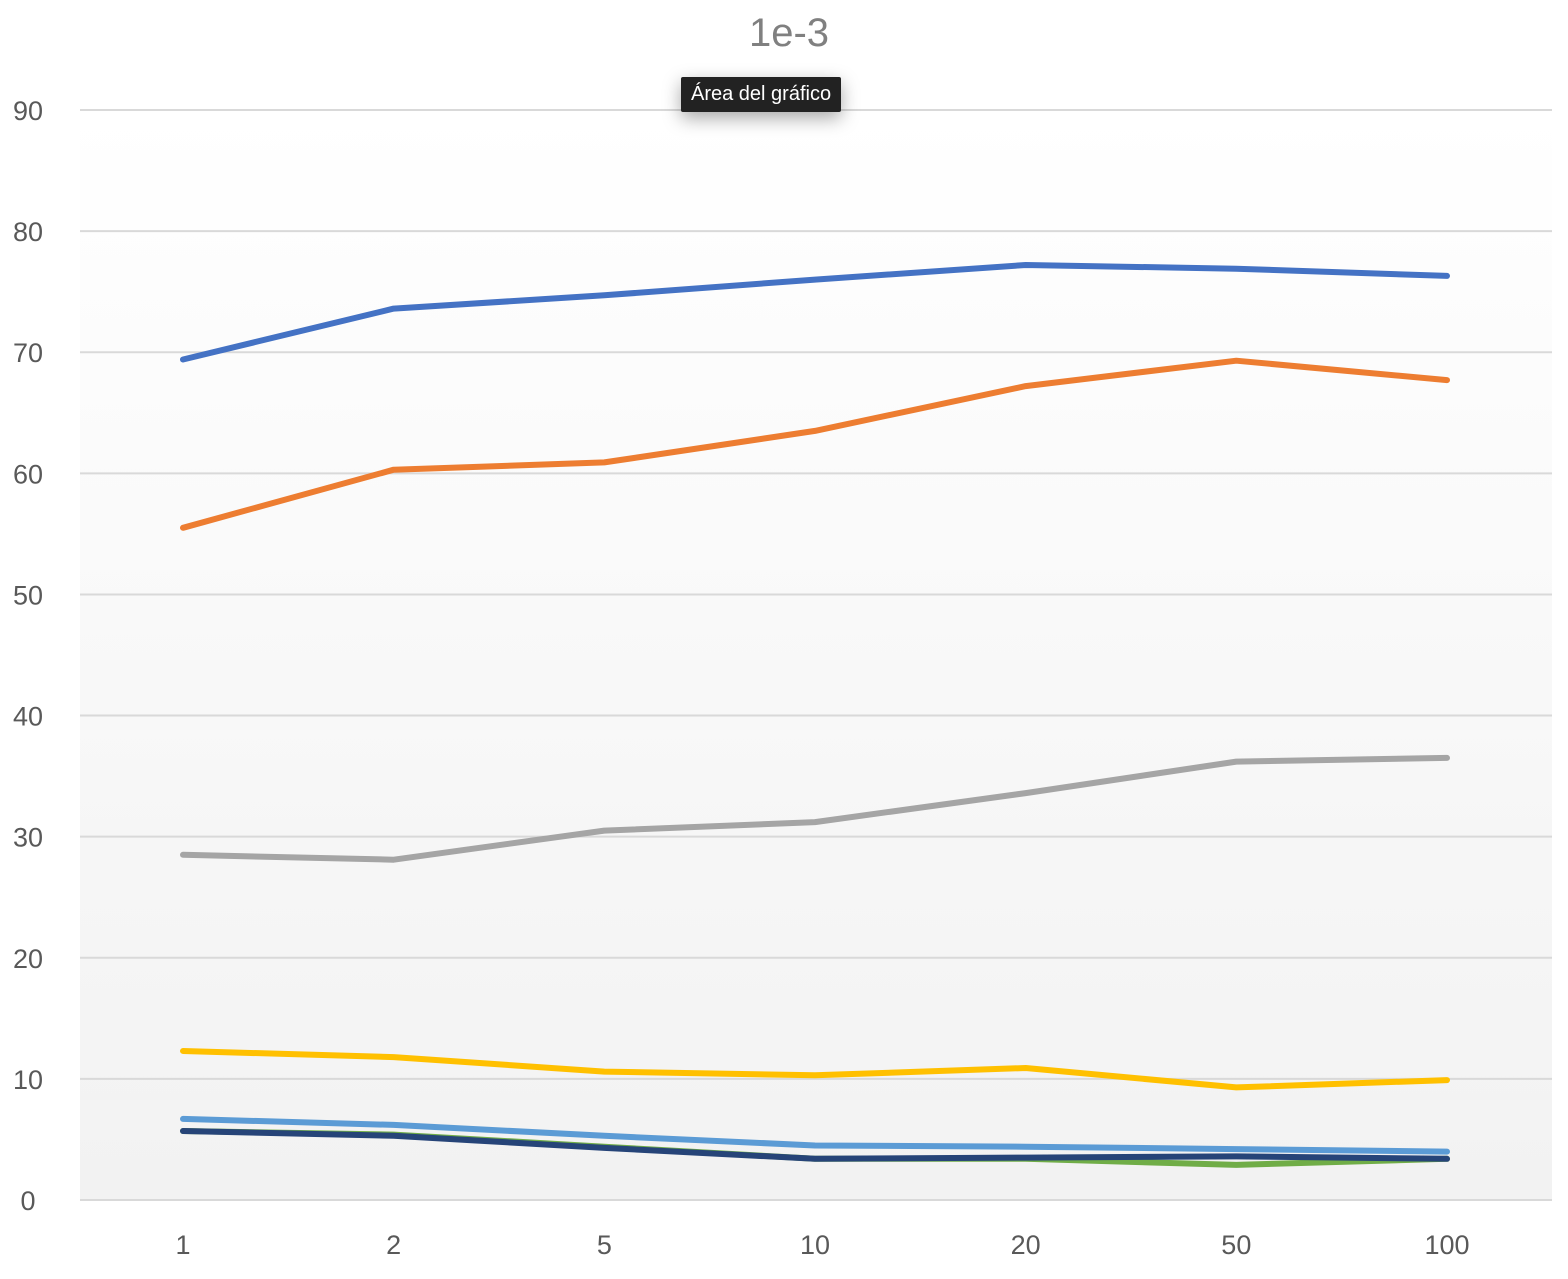 This screenshot has width=1568, height=1279. I want to click on y-tick-label: 10, so click(28, 1080).